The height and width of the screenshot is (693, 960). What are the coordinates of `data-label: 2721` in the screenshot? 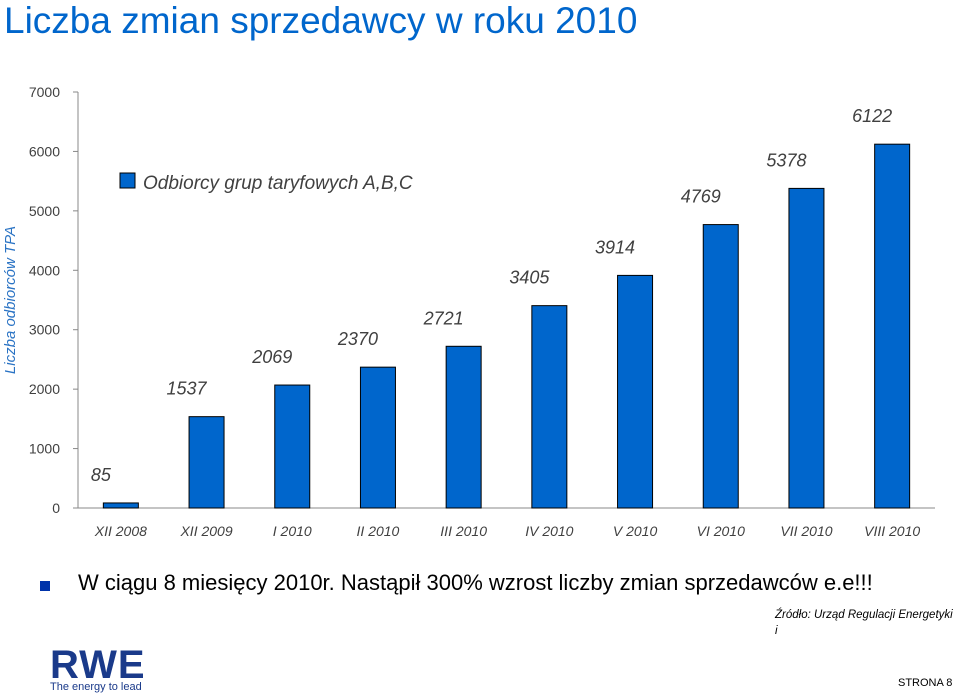 It's located at (443, 318).